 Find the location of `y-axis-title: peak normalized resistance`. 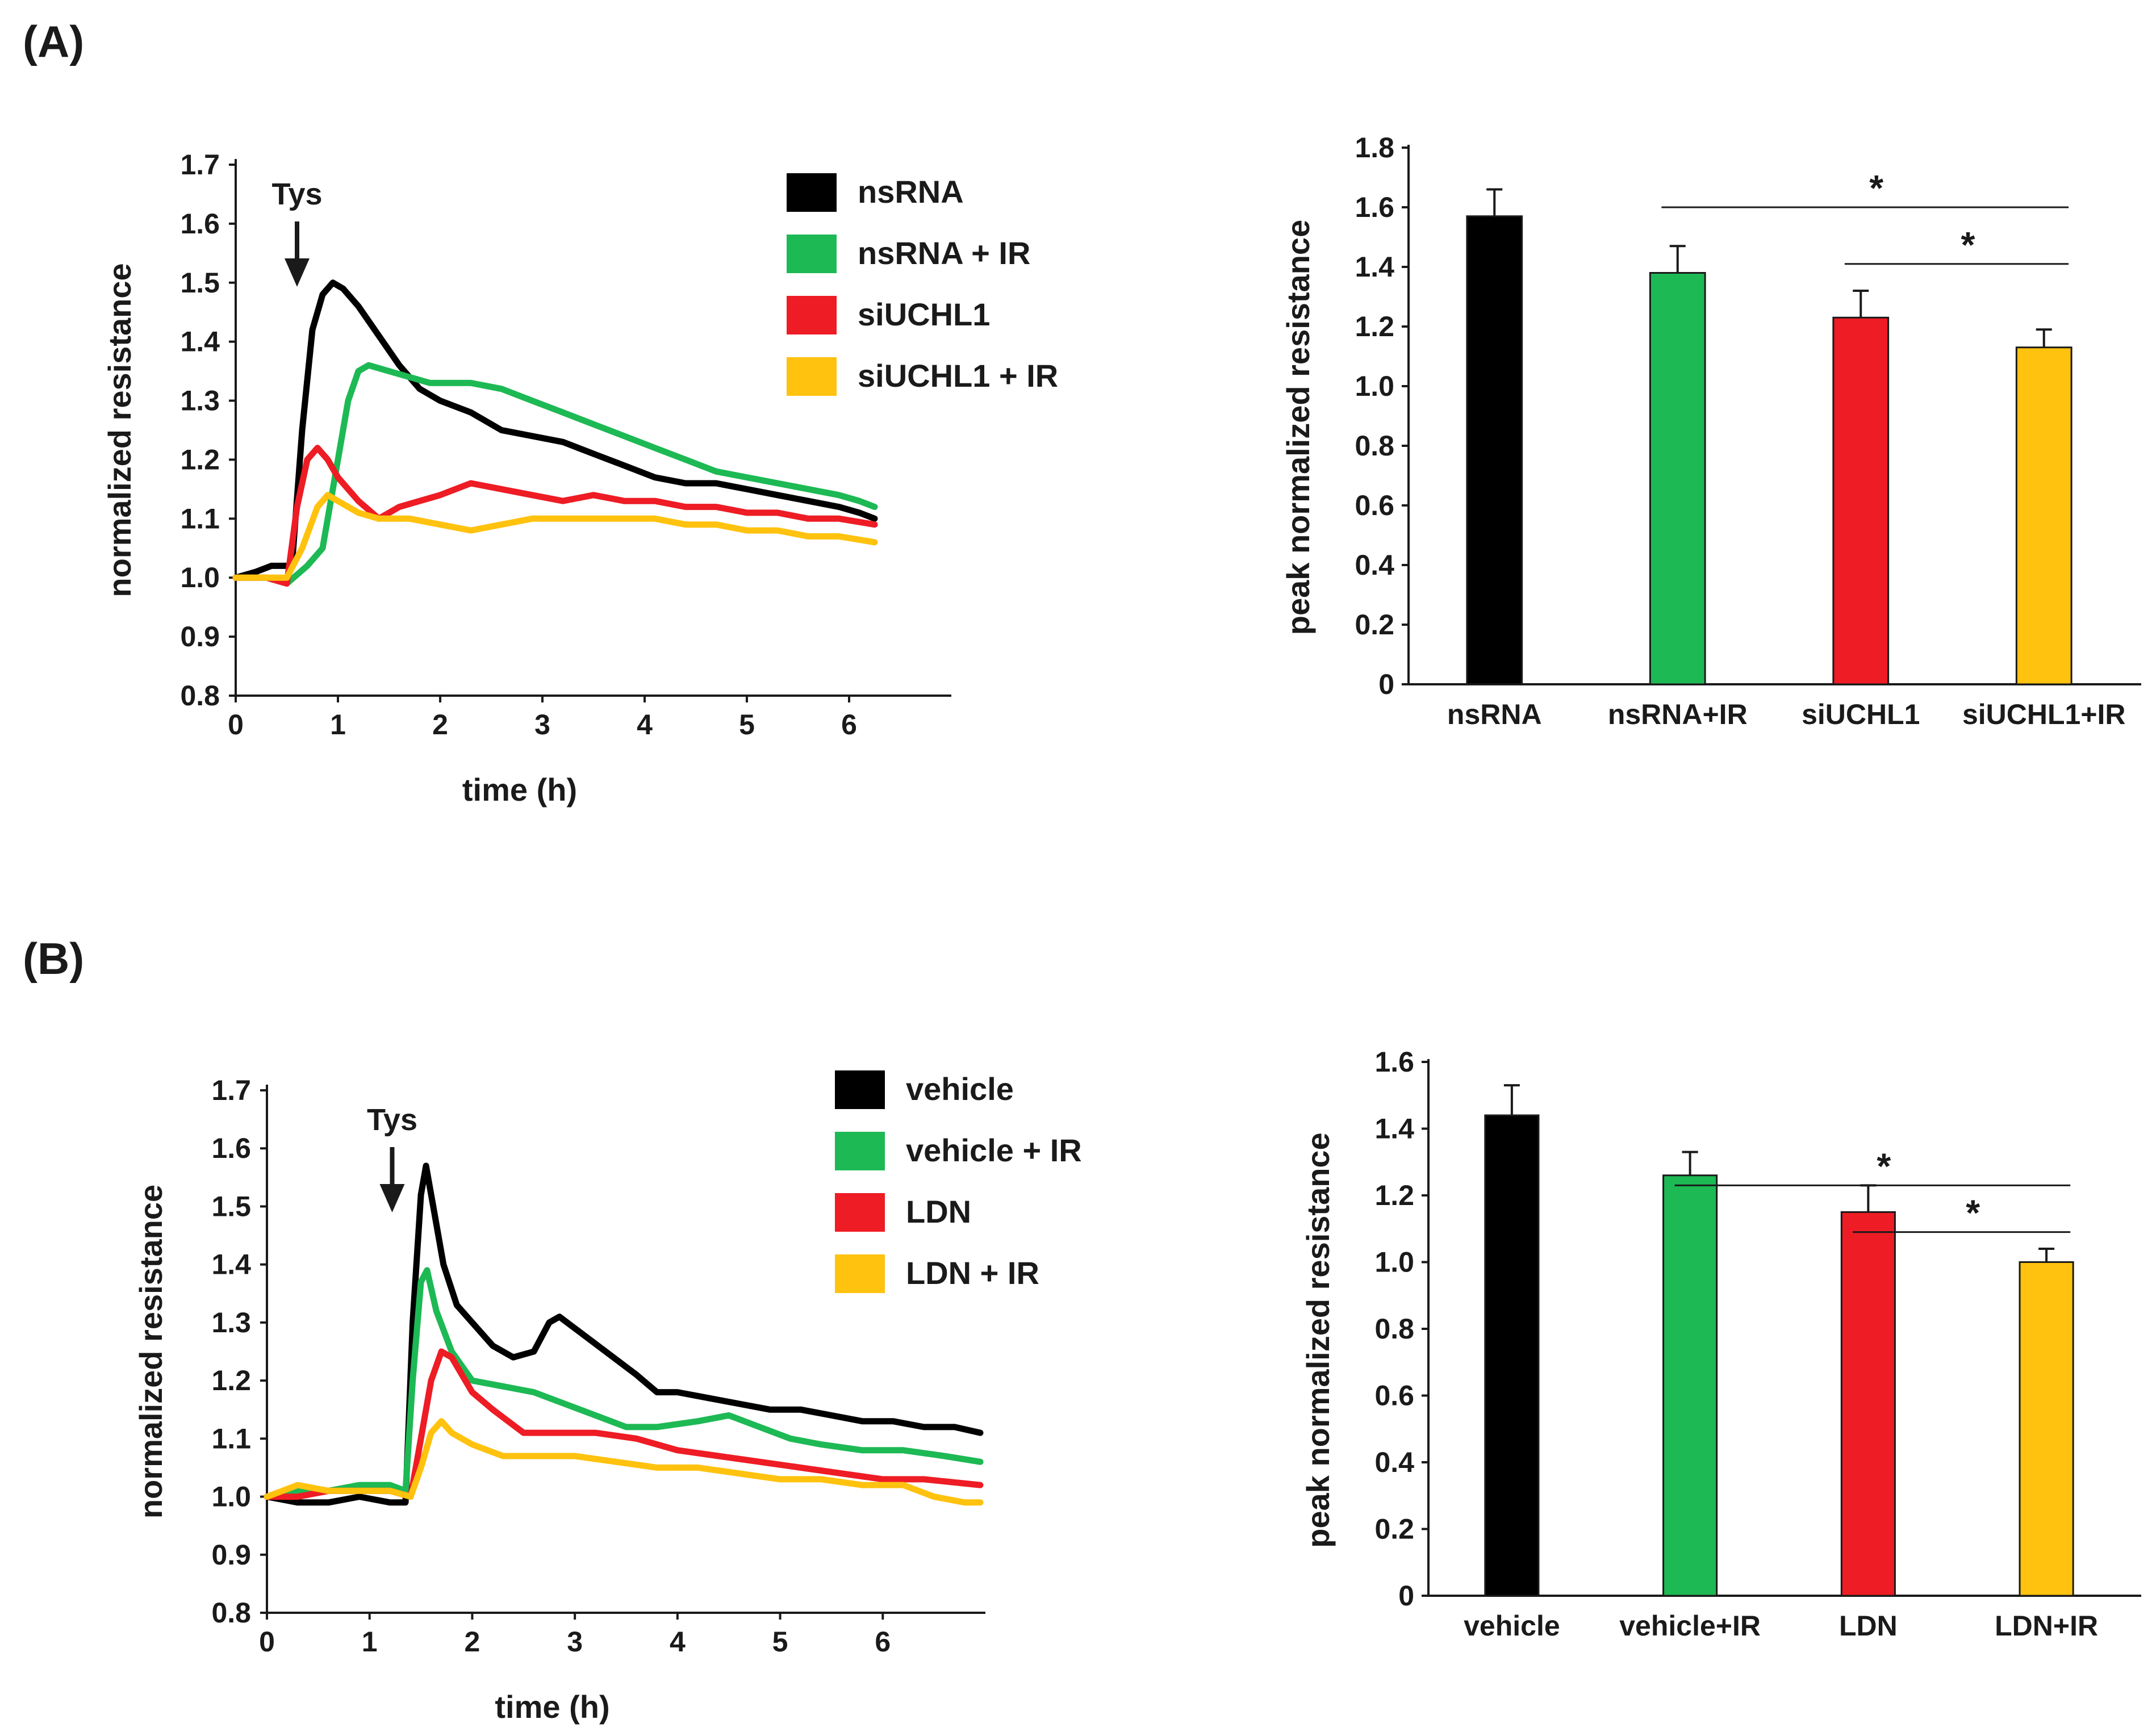

y-axis-title: peak normalized resistance is located at coordinates (1318, 1339).